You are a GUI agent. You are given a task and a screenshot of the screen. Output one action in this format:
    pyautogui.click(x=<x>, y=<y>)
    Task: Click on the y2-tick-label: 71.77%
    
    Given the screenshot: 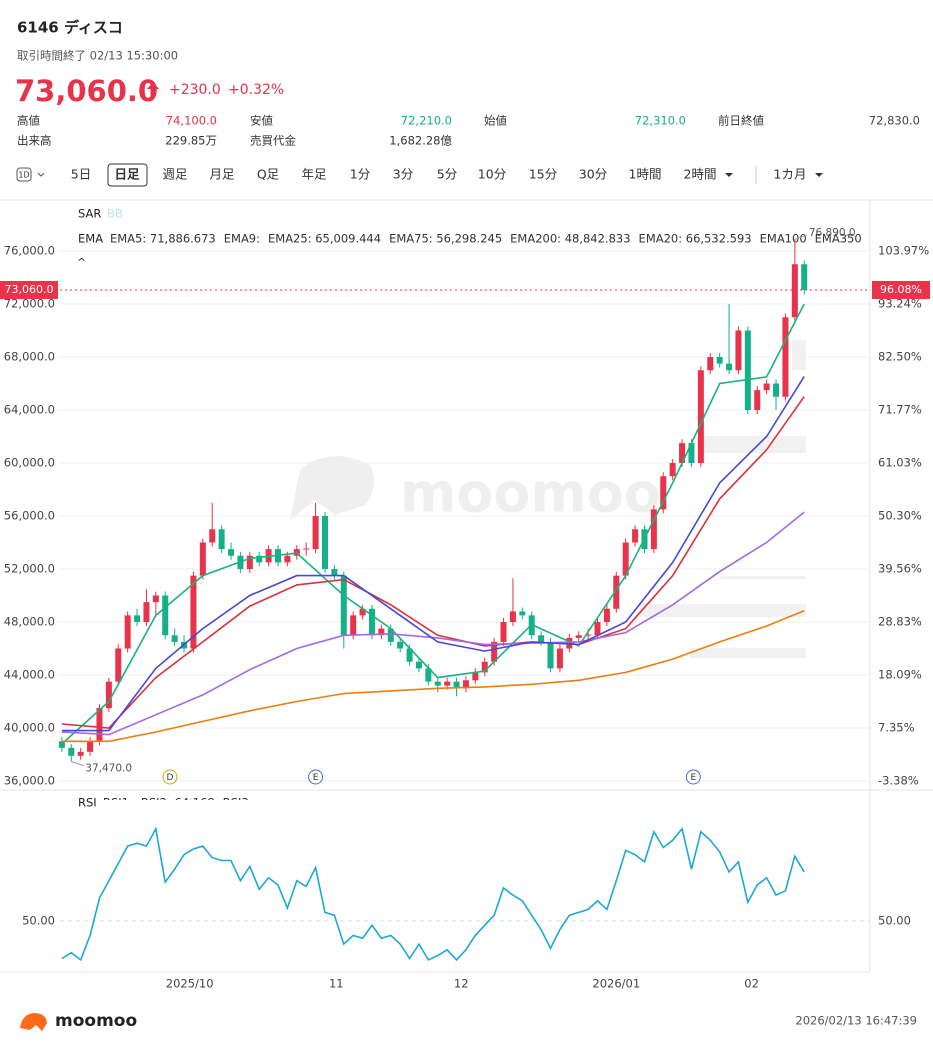 What is the action you would take?
    pyautogui.click(x=900, y=409)
    